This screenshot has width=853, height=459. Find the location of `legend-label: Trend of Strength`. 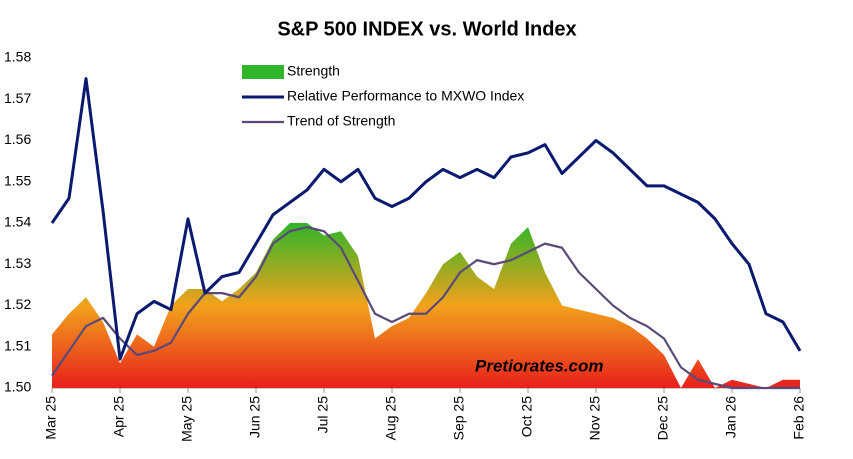

legend-label: Trend of Strength is located at coordinates (341, 121).